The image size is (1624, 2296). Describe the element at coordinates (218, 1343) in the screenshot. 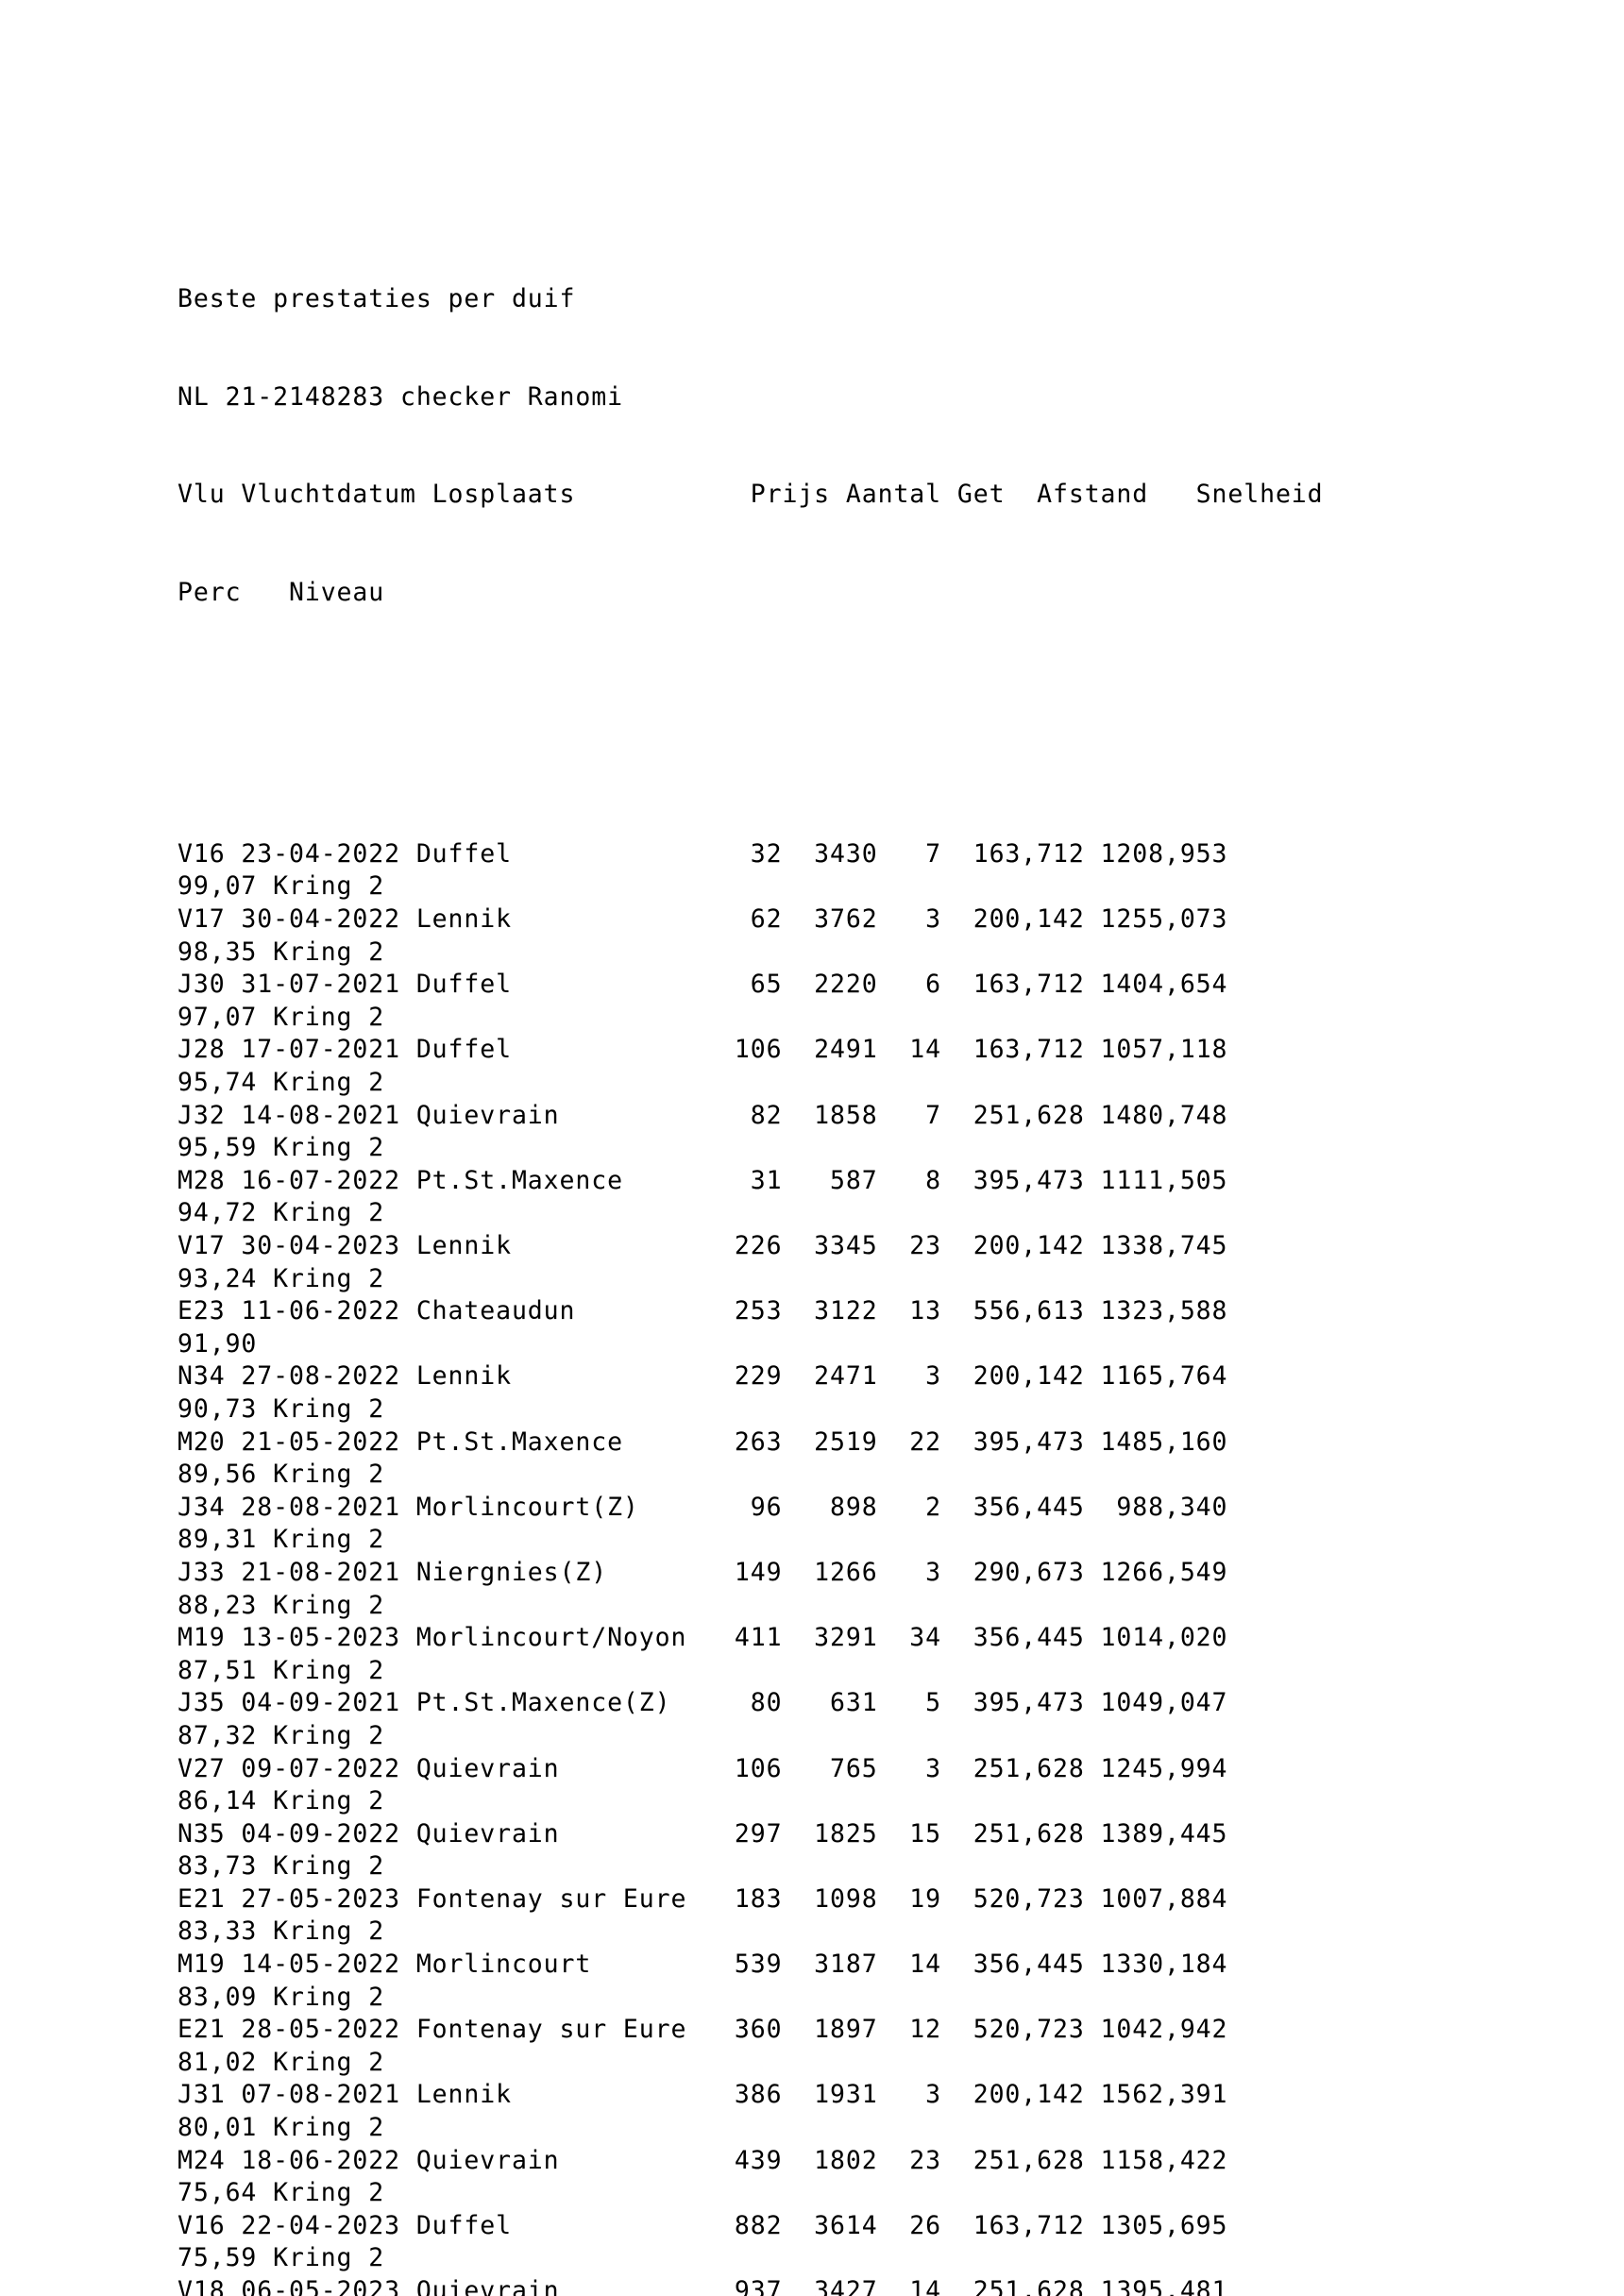

I see `flight-result-row-continuation: 91,90` at that location.